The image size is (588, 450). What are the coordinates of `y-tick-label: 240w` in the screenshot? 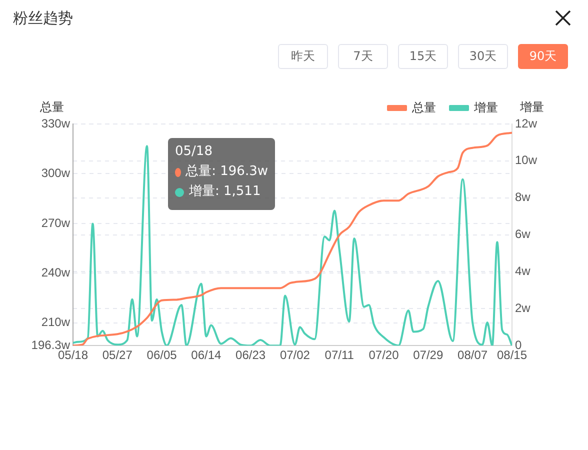 It's located at (55, 272).